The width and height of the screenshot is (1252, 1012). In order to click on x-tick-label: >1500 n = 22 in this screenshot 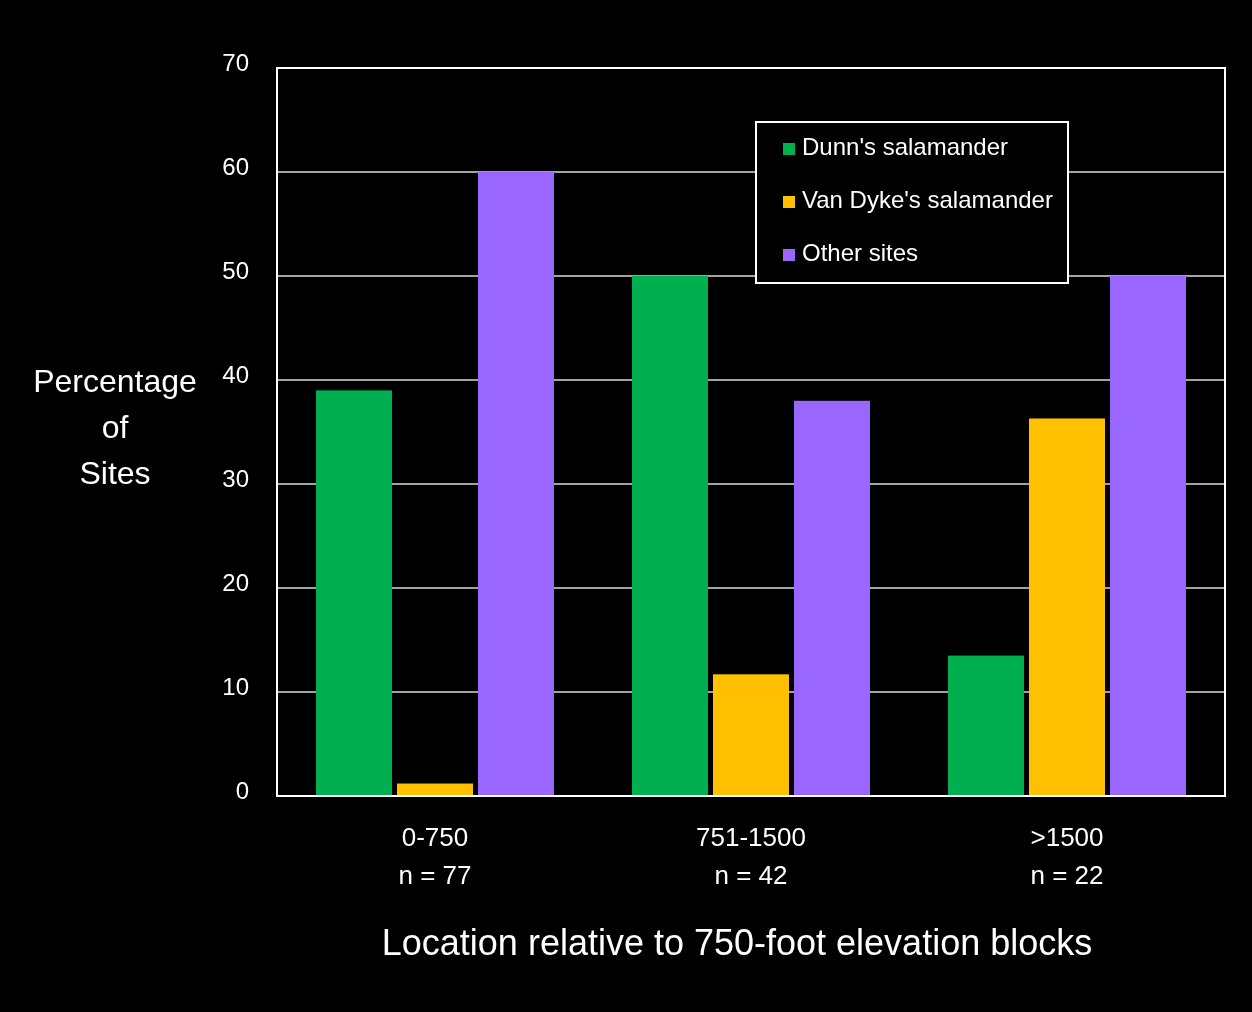, I will do `click(1067, 856)`.